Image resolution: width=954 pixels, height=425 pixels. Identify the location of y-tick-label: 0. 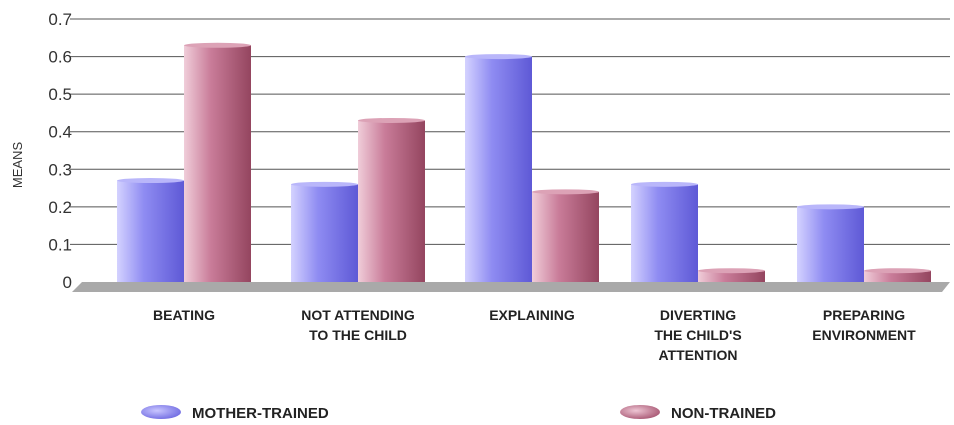
(67, 282).